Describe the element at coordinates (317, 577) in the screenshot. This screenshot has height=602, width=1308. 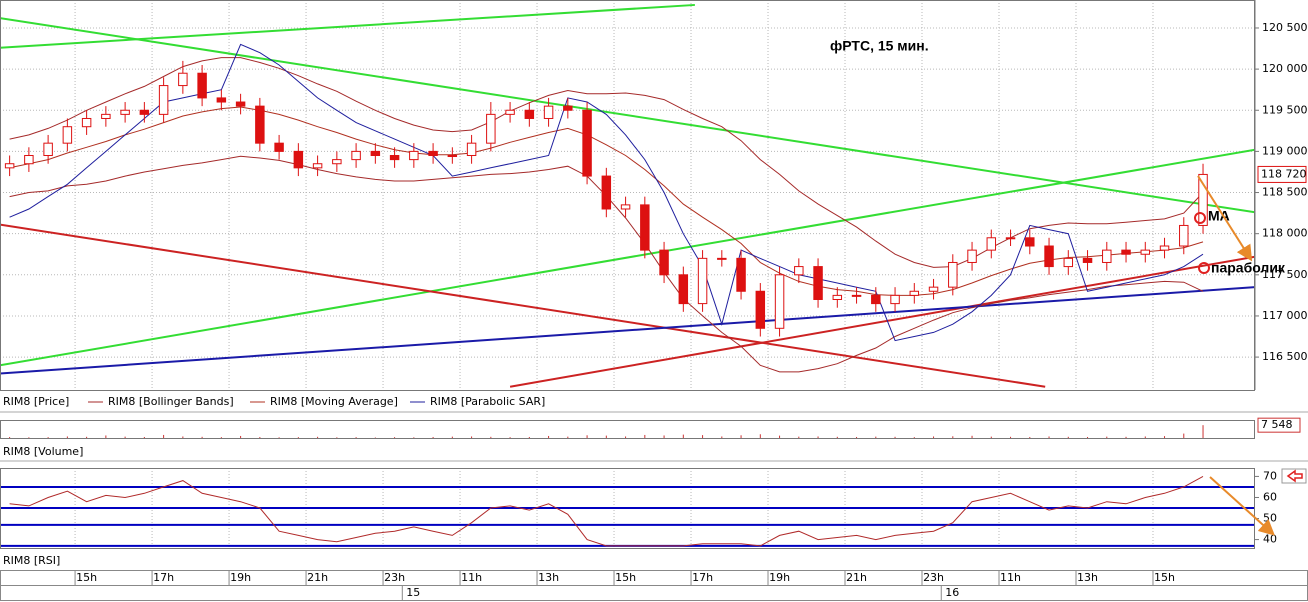
I see `x-tick-label: 21h` at that location.